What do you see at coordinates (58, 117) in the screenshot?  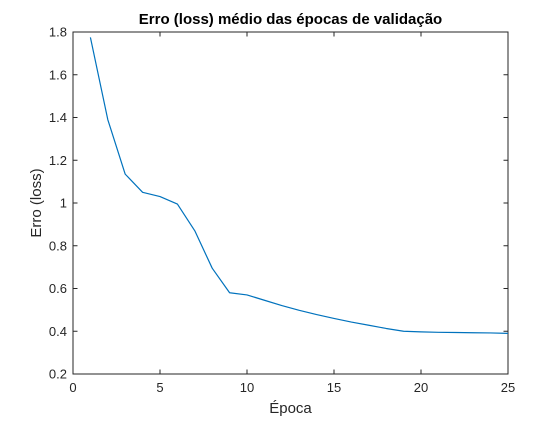 I see `y-tick-label: 1.4` at bounding box center [58, 117].